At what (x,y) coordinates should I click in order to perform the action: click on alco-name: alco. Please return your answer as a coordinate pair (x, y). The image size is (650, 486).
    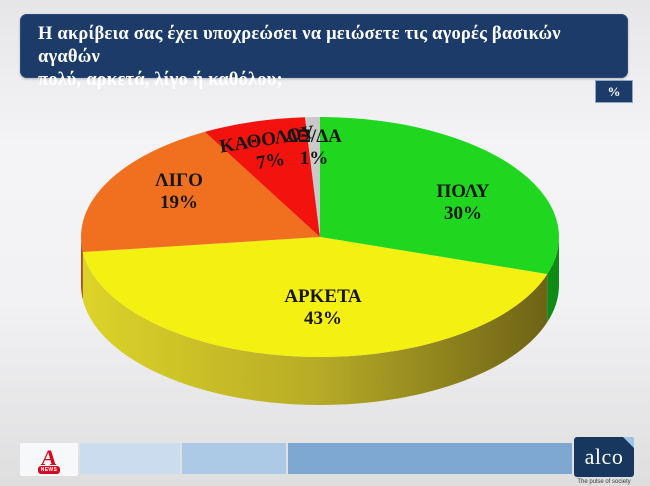
    Looking at the image, I should click on (604, 456).